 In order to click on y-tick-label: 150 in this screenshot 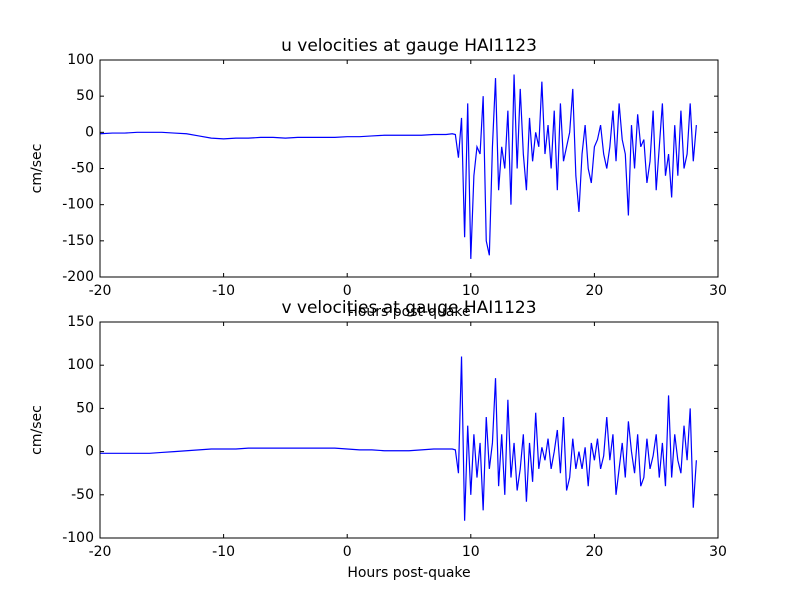, I will do `click(80, 322)`.